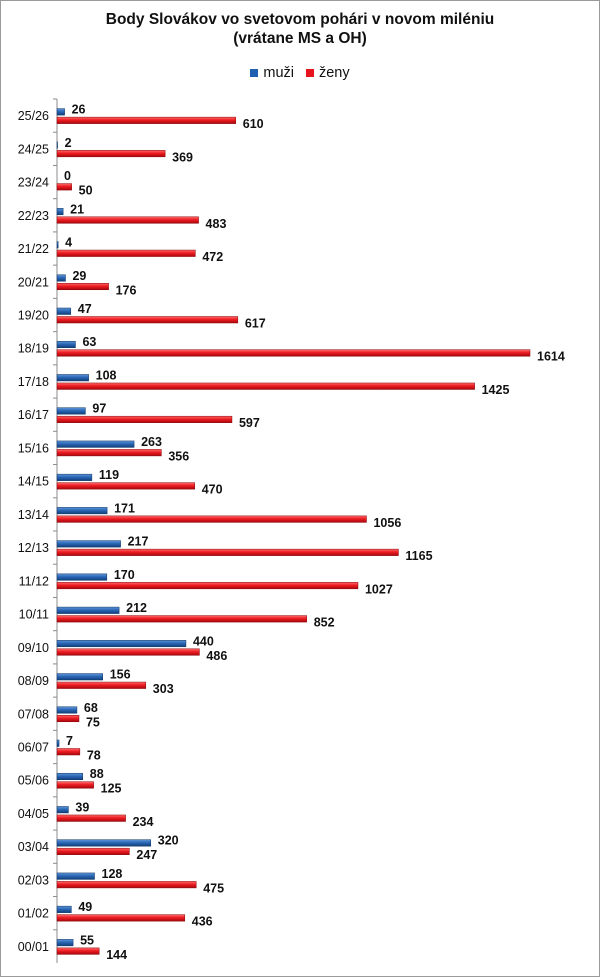 This screenshot has height=977, width=600. I want to click on value-label-zeny: 78, so click(94, 756).